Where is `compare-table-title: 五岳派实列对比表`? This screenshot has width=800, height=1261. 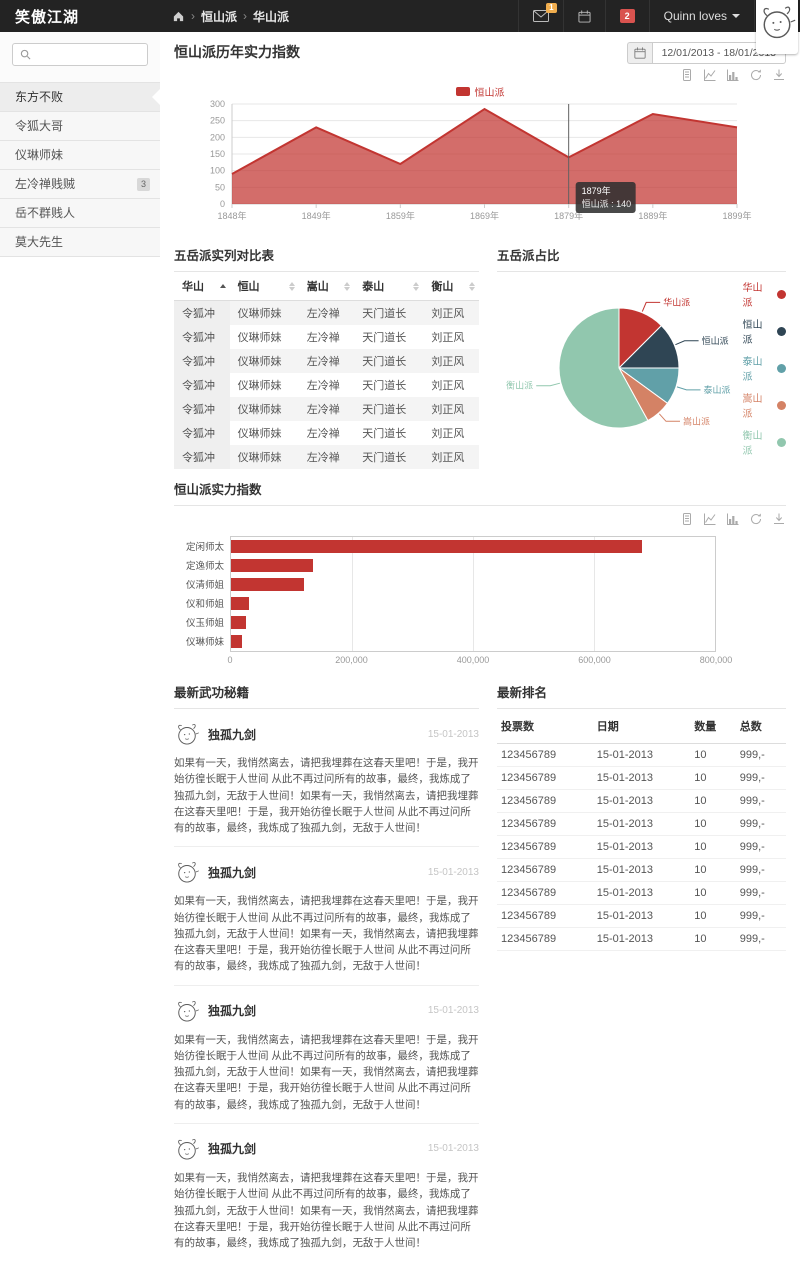
compare-table-title: 五岳派实列对比表 is located at coordinates (326, 258).